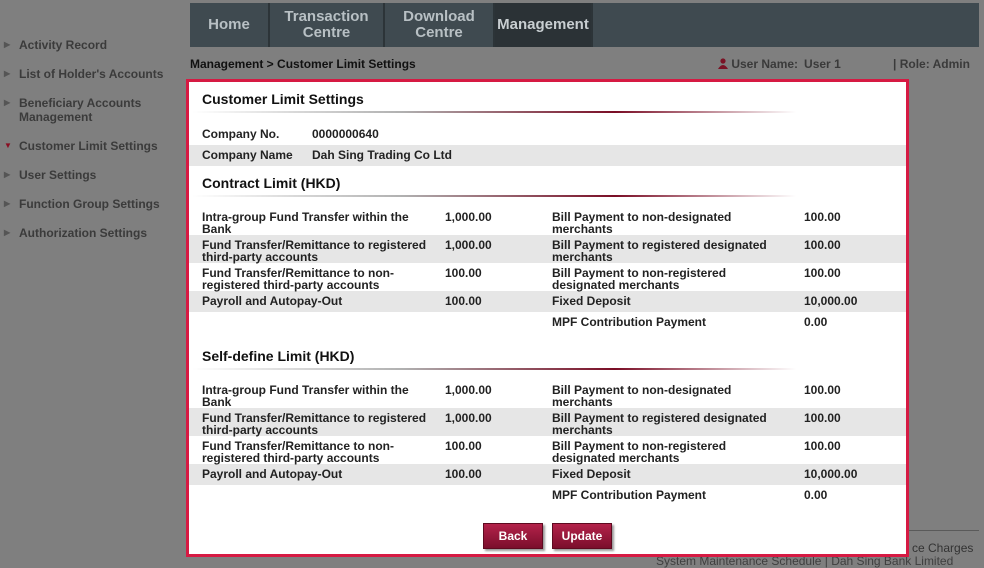  What do you see at coordinates (278, 356) in the screenshot?
I see `section-title: Self-define Limit (HKD)` at bounding box center [278, 356].